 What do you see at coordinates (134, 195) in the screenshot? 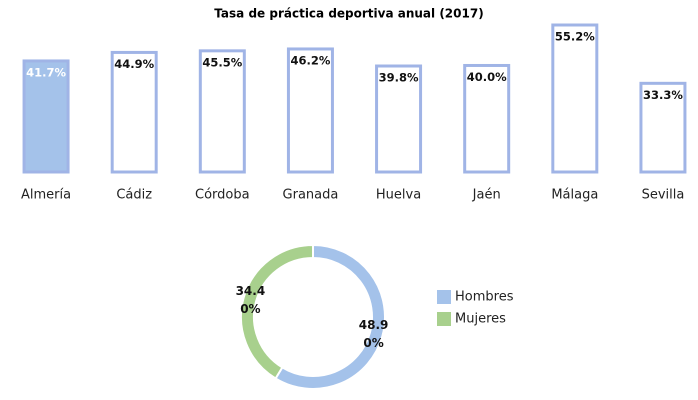
I see `x-tick-label: Cádiz` at bounding box center [134, 195].